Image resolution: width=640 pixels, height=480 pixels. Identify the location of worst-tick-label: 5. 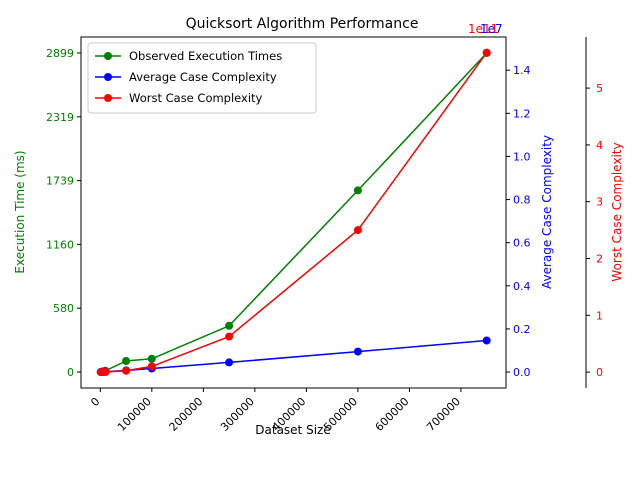
(599, 88).